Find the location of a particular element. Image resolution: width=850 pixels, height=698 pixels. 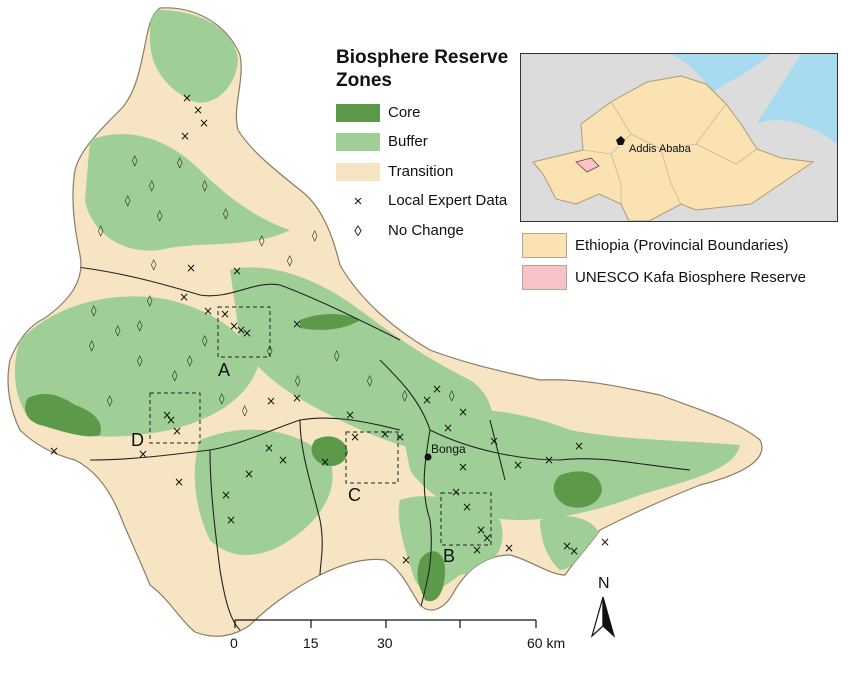

legend-label-local-expert: Local Expert Data is located at coordinates (448, 200).